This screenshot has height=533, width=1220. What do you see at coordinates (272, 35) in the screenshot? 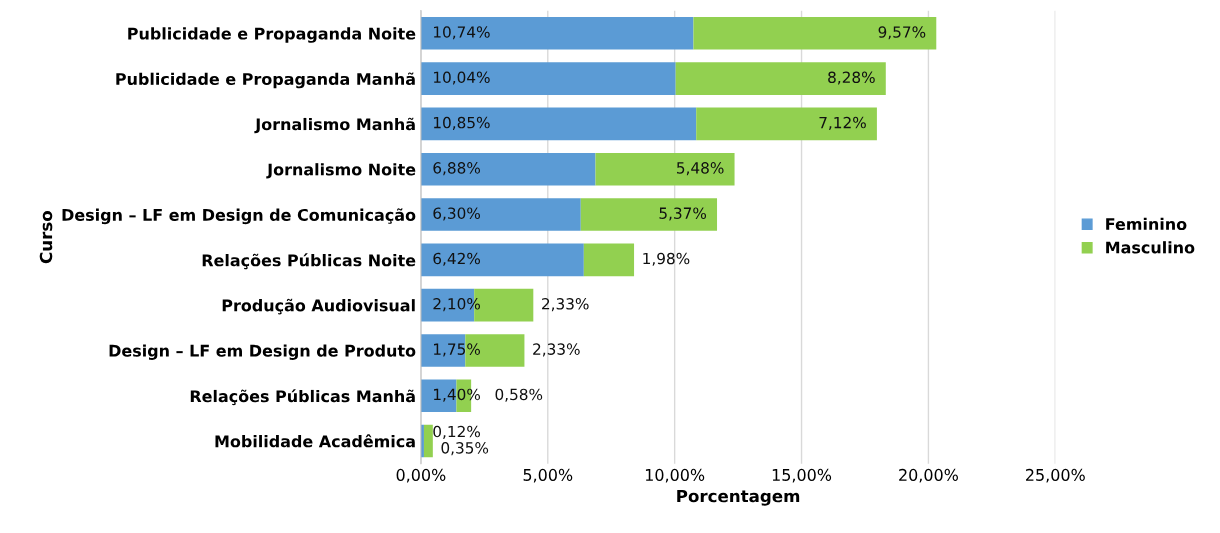
I see `y-tick-label: Publicidade e Propaganda Noite` at bounding box center [272, 35].